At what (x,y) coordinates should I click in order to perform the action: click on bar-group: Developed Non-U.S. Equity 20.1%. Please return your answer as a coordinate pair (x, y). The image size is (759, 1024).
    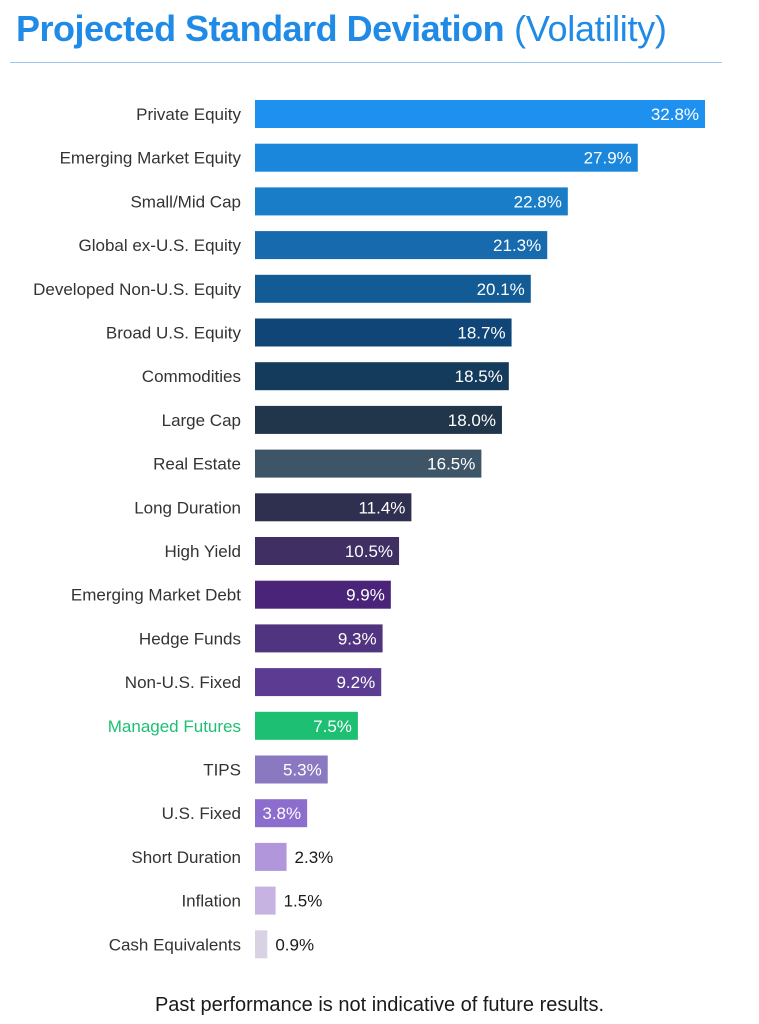
    Looking at the image, I should click on (282, 288).